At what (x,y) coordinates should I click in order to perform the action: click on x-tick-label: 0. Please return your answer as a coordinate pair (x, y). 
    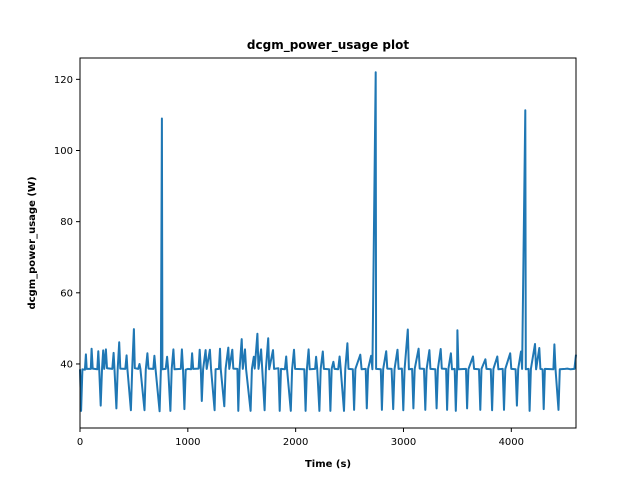
    Looking at the image, I should click on (80, 442).